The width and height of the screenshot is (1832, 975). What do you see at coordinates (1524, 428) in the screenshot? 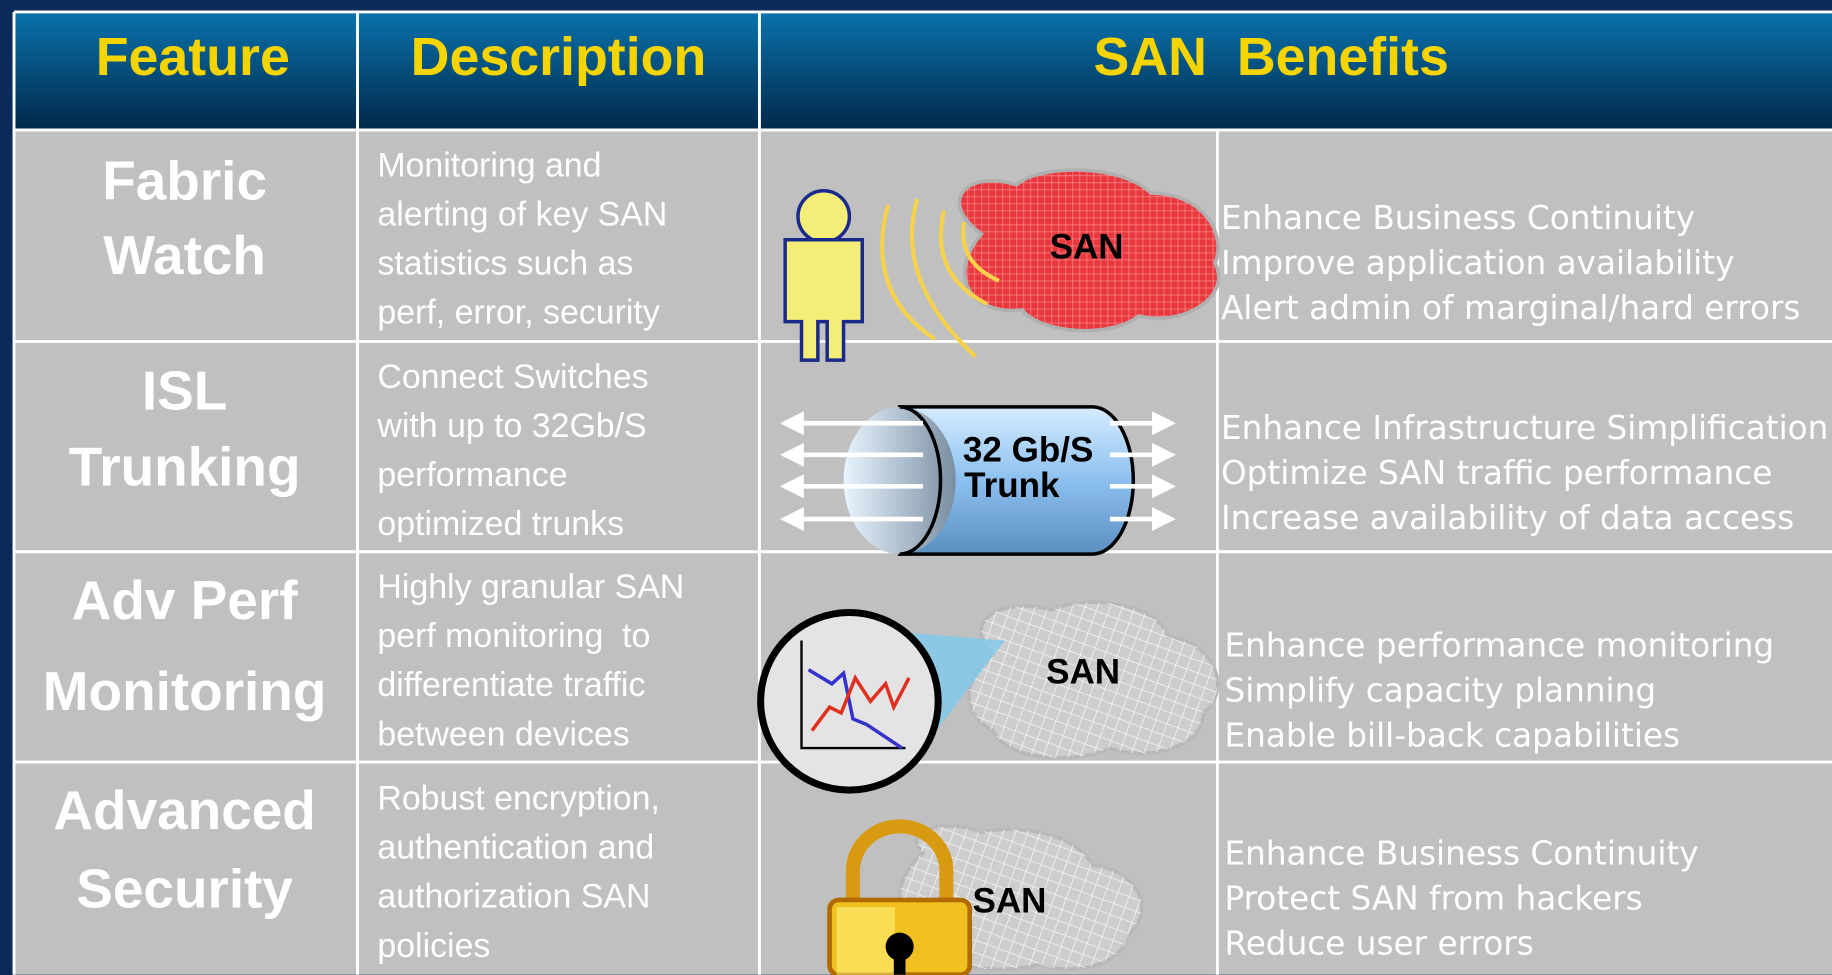
I see `benefit-item: Enhance Infrastructure Simplification` at bounding box center [1524, 428].